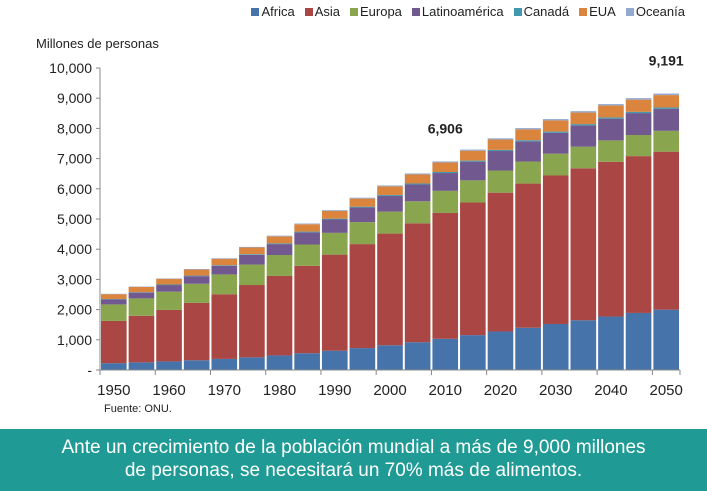 The width and height of the screenshot is (707, 491). I want to click on legend-label: Latinoamérica, so click(462, 11).